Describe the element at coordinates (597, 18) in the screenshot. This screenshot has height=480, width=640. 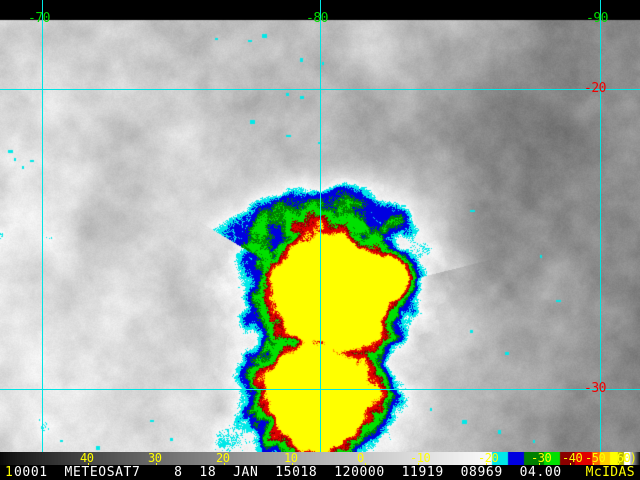
I see `longitude-label-90: -90` at that location.